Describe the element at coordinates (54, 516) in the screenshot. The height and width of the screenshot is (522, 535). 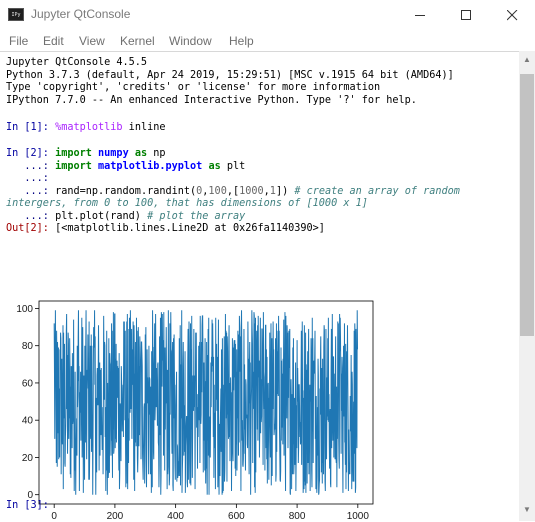
I see `x-tick-label: 0` at that location.